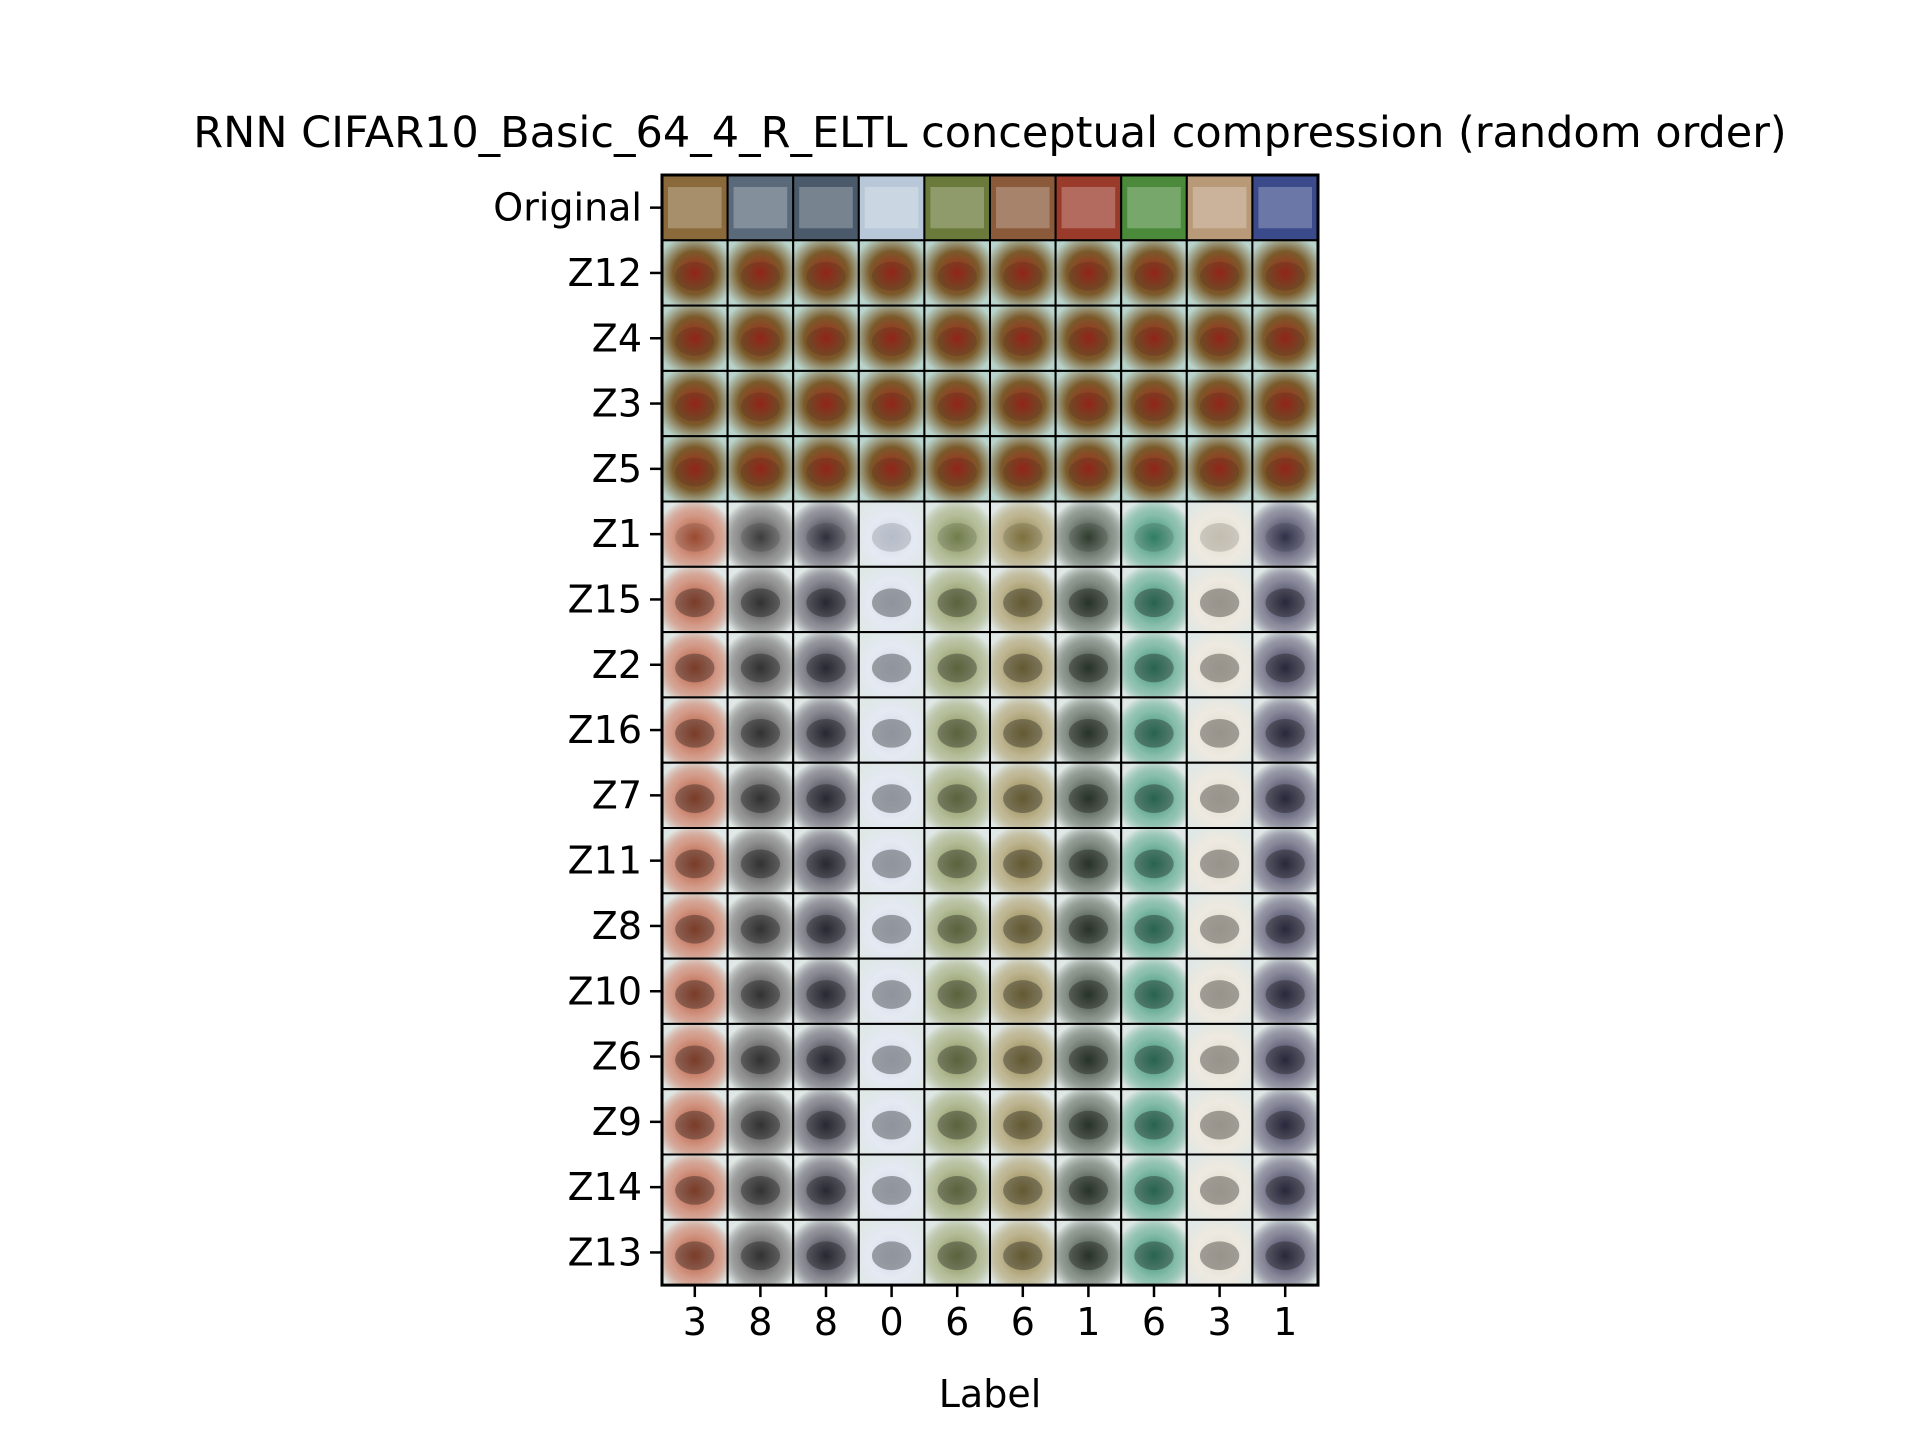 Image resolution: width=1920 pixels, height=1440 pixels. I want to click on y-tick-label: Z9, so click(617, 1122).